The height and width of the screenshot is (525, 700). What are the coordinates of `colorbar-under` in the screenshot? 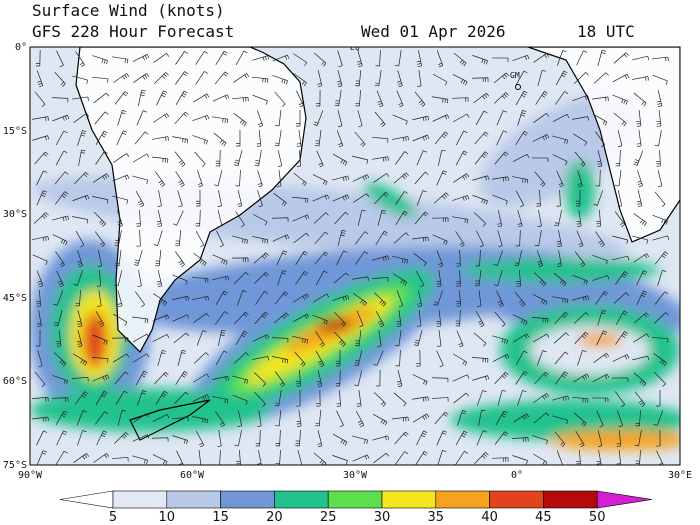 It's located at (86, 499).